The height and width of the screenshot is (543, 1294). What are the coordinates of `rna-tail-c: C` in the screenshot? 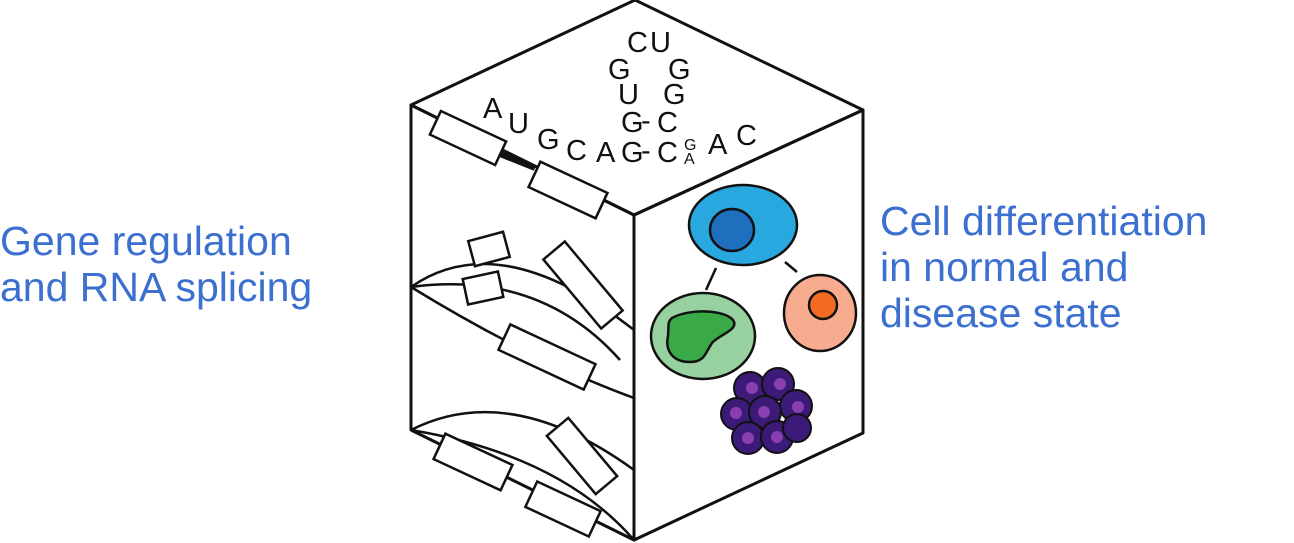 It's located at (576, 151).